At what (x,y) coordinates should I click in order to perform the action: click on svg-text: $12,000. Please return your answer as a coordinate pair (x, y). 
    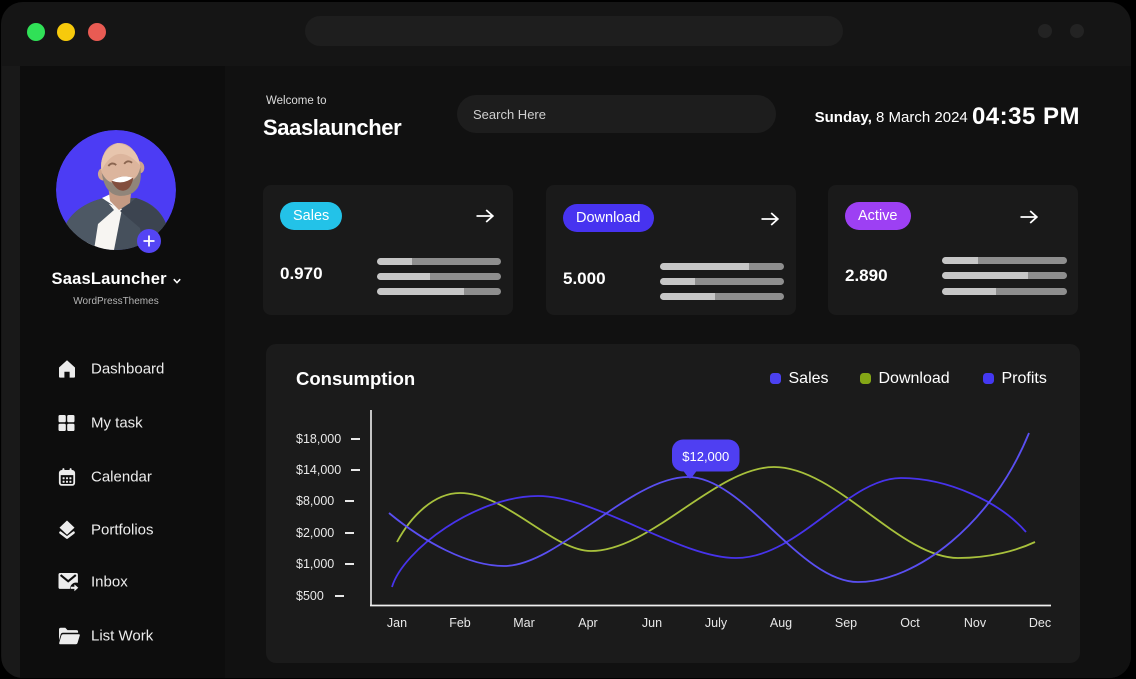
    Looking at the image, I should click on (705, 456).